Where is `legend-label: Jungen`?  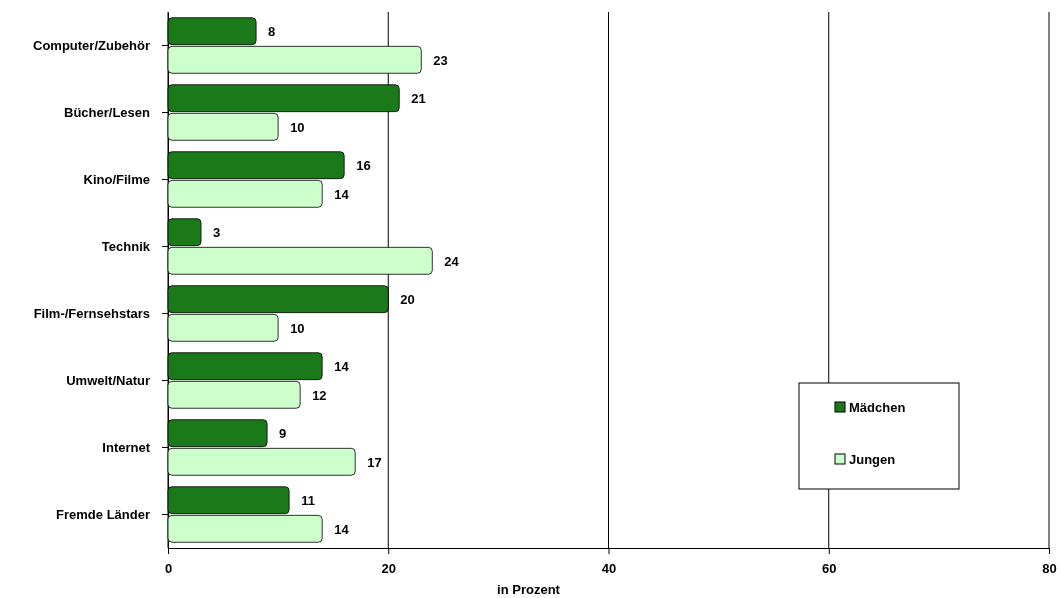 legend-label: Jungen is located at coordinates (872, 459).